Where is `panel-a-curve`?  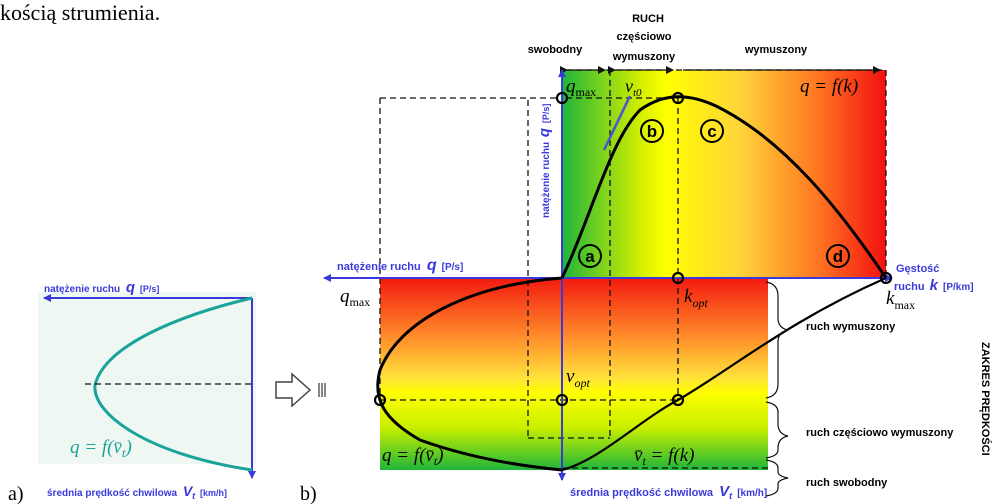 panel-a-curve is located at coordinates (173, 384).